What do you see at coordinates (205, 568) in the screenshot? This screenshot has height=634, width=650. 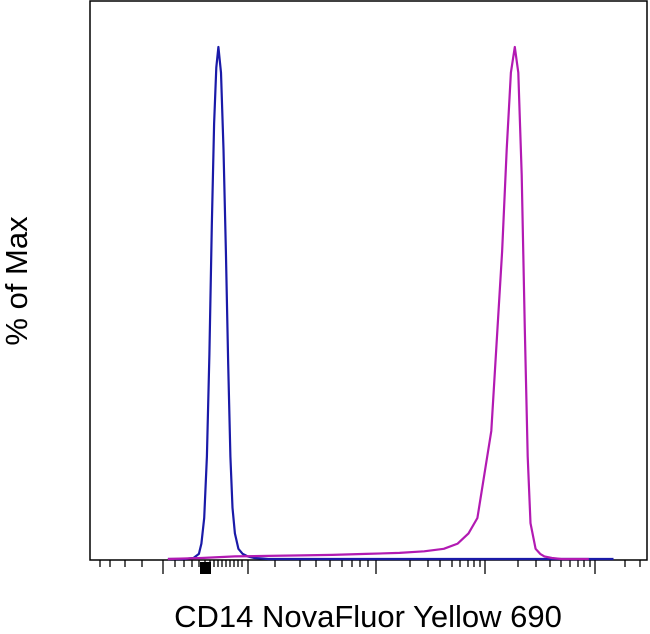 I see `x-tick-cluster` at bounding box center [205, 568].